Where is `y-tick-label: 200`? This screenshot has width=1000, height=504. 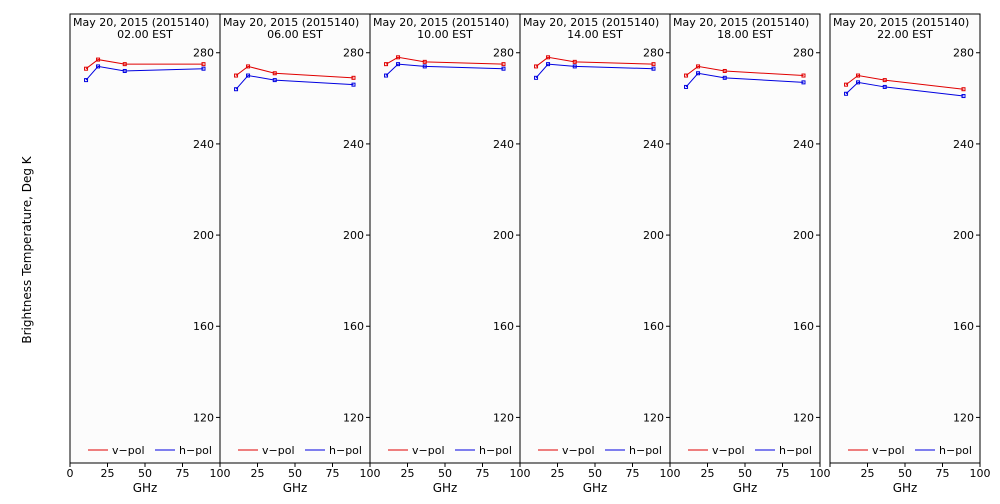 y-tick-label: 200 is located at coordinates (653, 235).